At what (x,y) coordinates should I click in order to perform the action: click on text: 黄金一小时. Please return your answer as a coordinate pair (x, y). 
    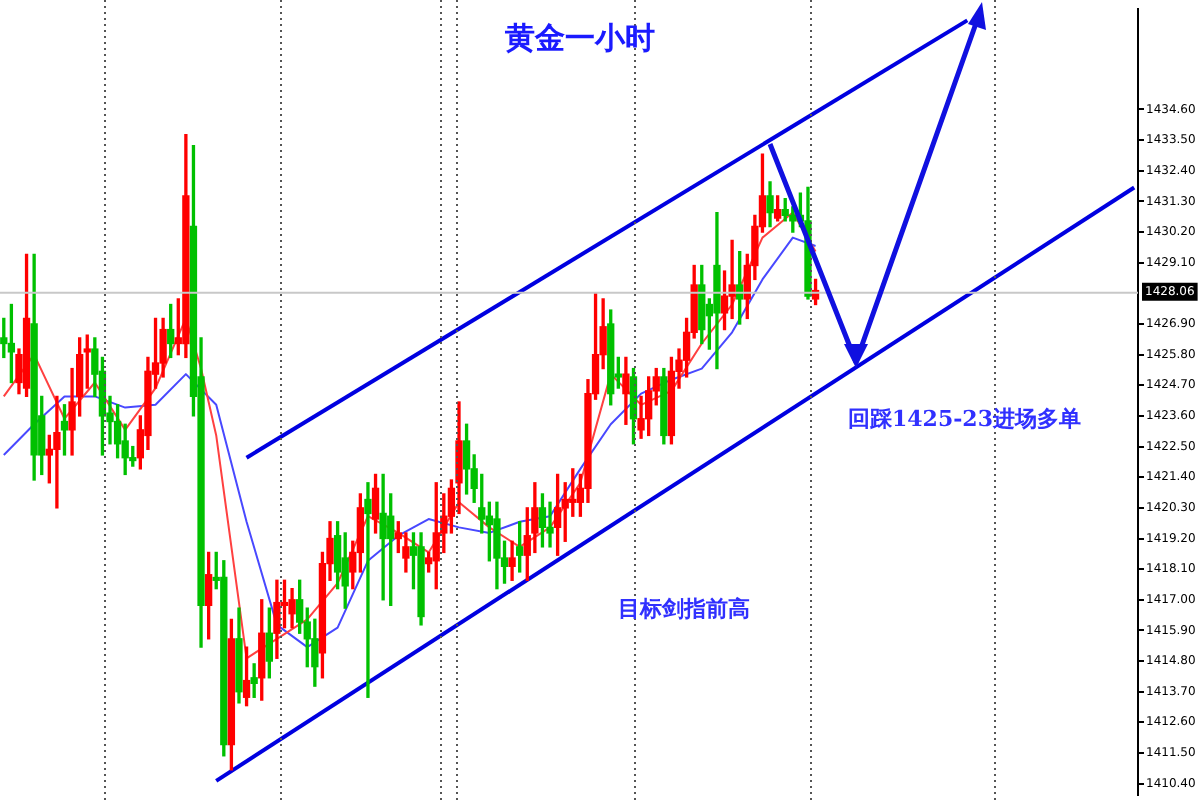
    Looking at the image, I should click on (580, 39).